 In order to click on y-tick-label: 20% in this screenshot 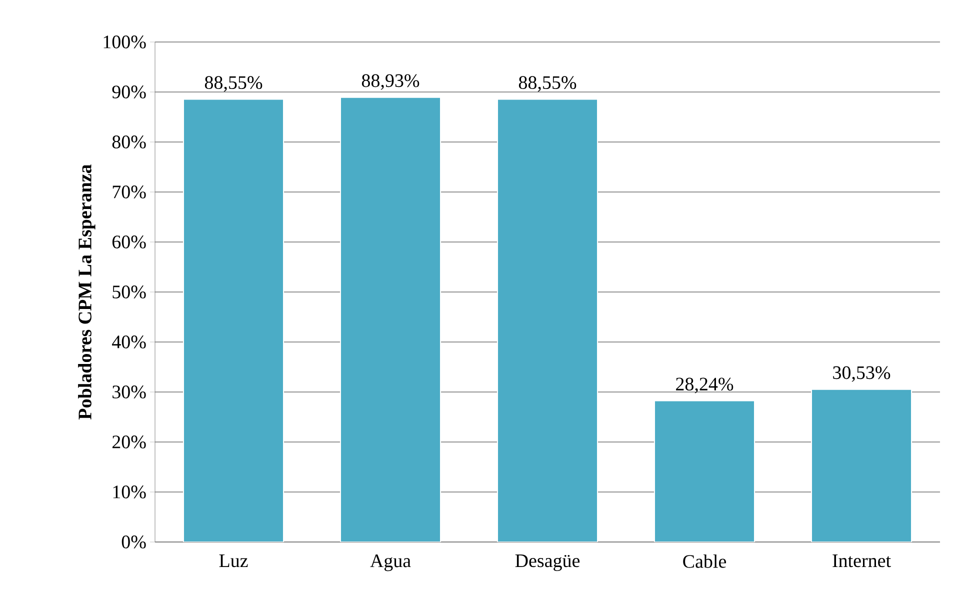, I will do `click(129, 442)`.